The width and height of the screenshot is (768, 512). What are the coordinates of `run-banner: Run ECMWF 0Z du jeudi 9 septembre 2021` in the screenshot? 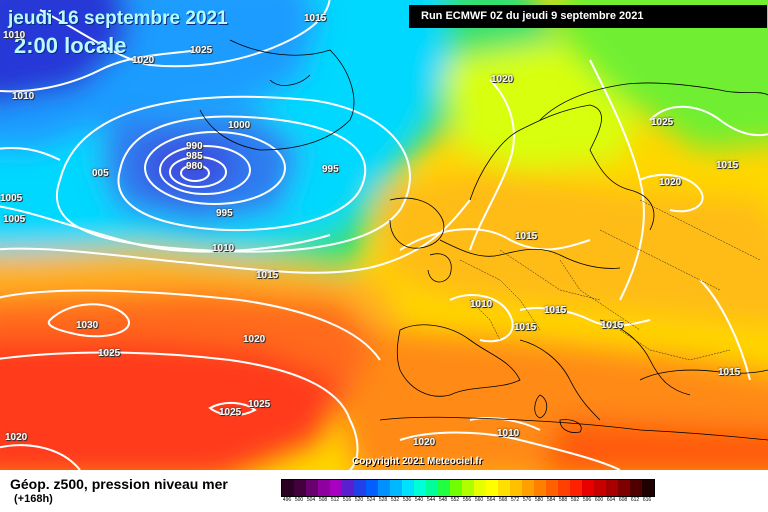 It's located at (588, 16).